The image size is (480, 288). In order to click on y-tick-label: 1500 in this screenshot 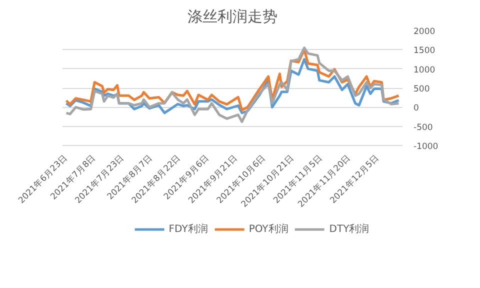, I will do `click(425, 51)`.